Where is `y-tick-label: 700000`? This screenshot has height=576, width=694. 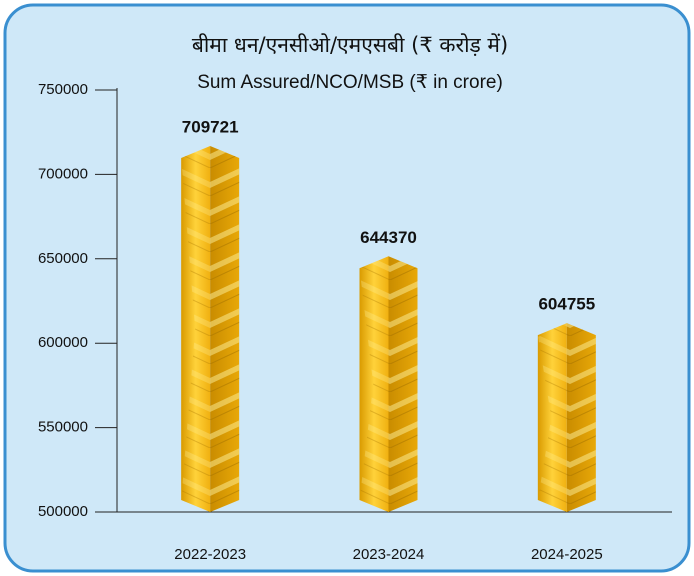 y-tick-label: 700000 is located at coordinates (63, 173).